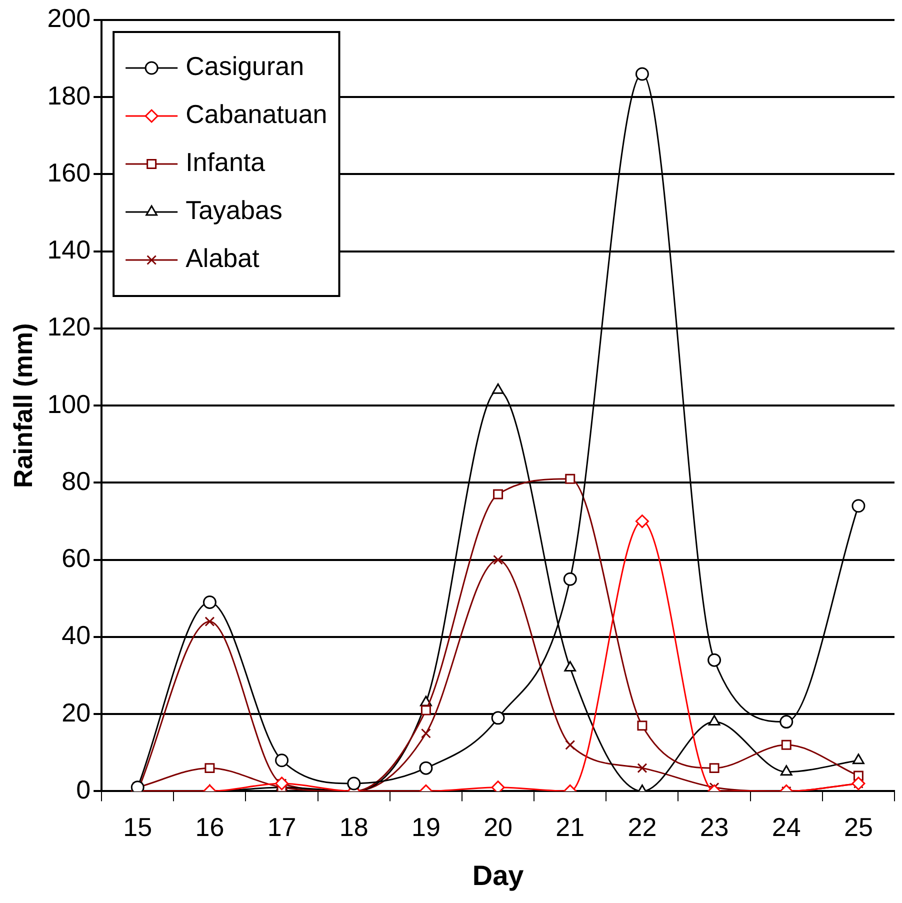 This screenshot has width=902, height=903. What do you see at coordinates (642, 827) in the screenshot?
I see `x-tick-label: 22` at bounding box center [642, 827].